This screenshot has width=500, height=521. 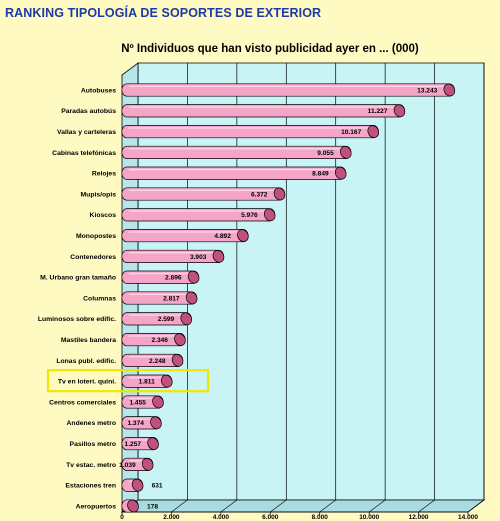 I want to click on data-label: 1.455, so click(x=137, y=402).